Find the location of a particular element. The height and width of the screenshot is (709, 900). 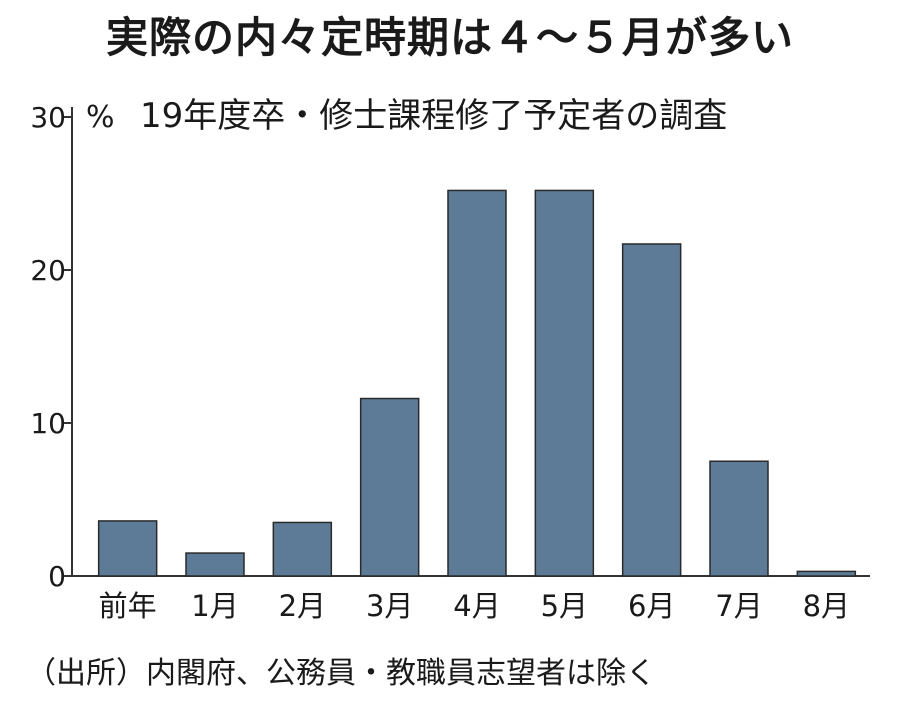

x-category-label: 7月 is located at coordinates (738, 606).